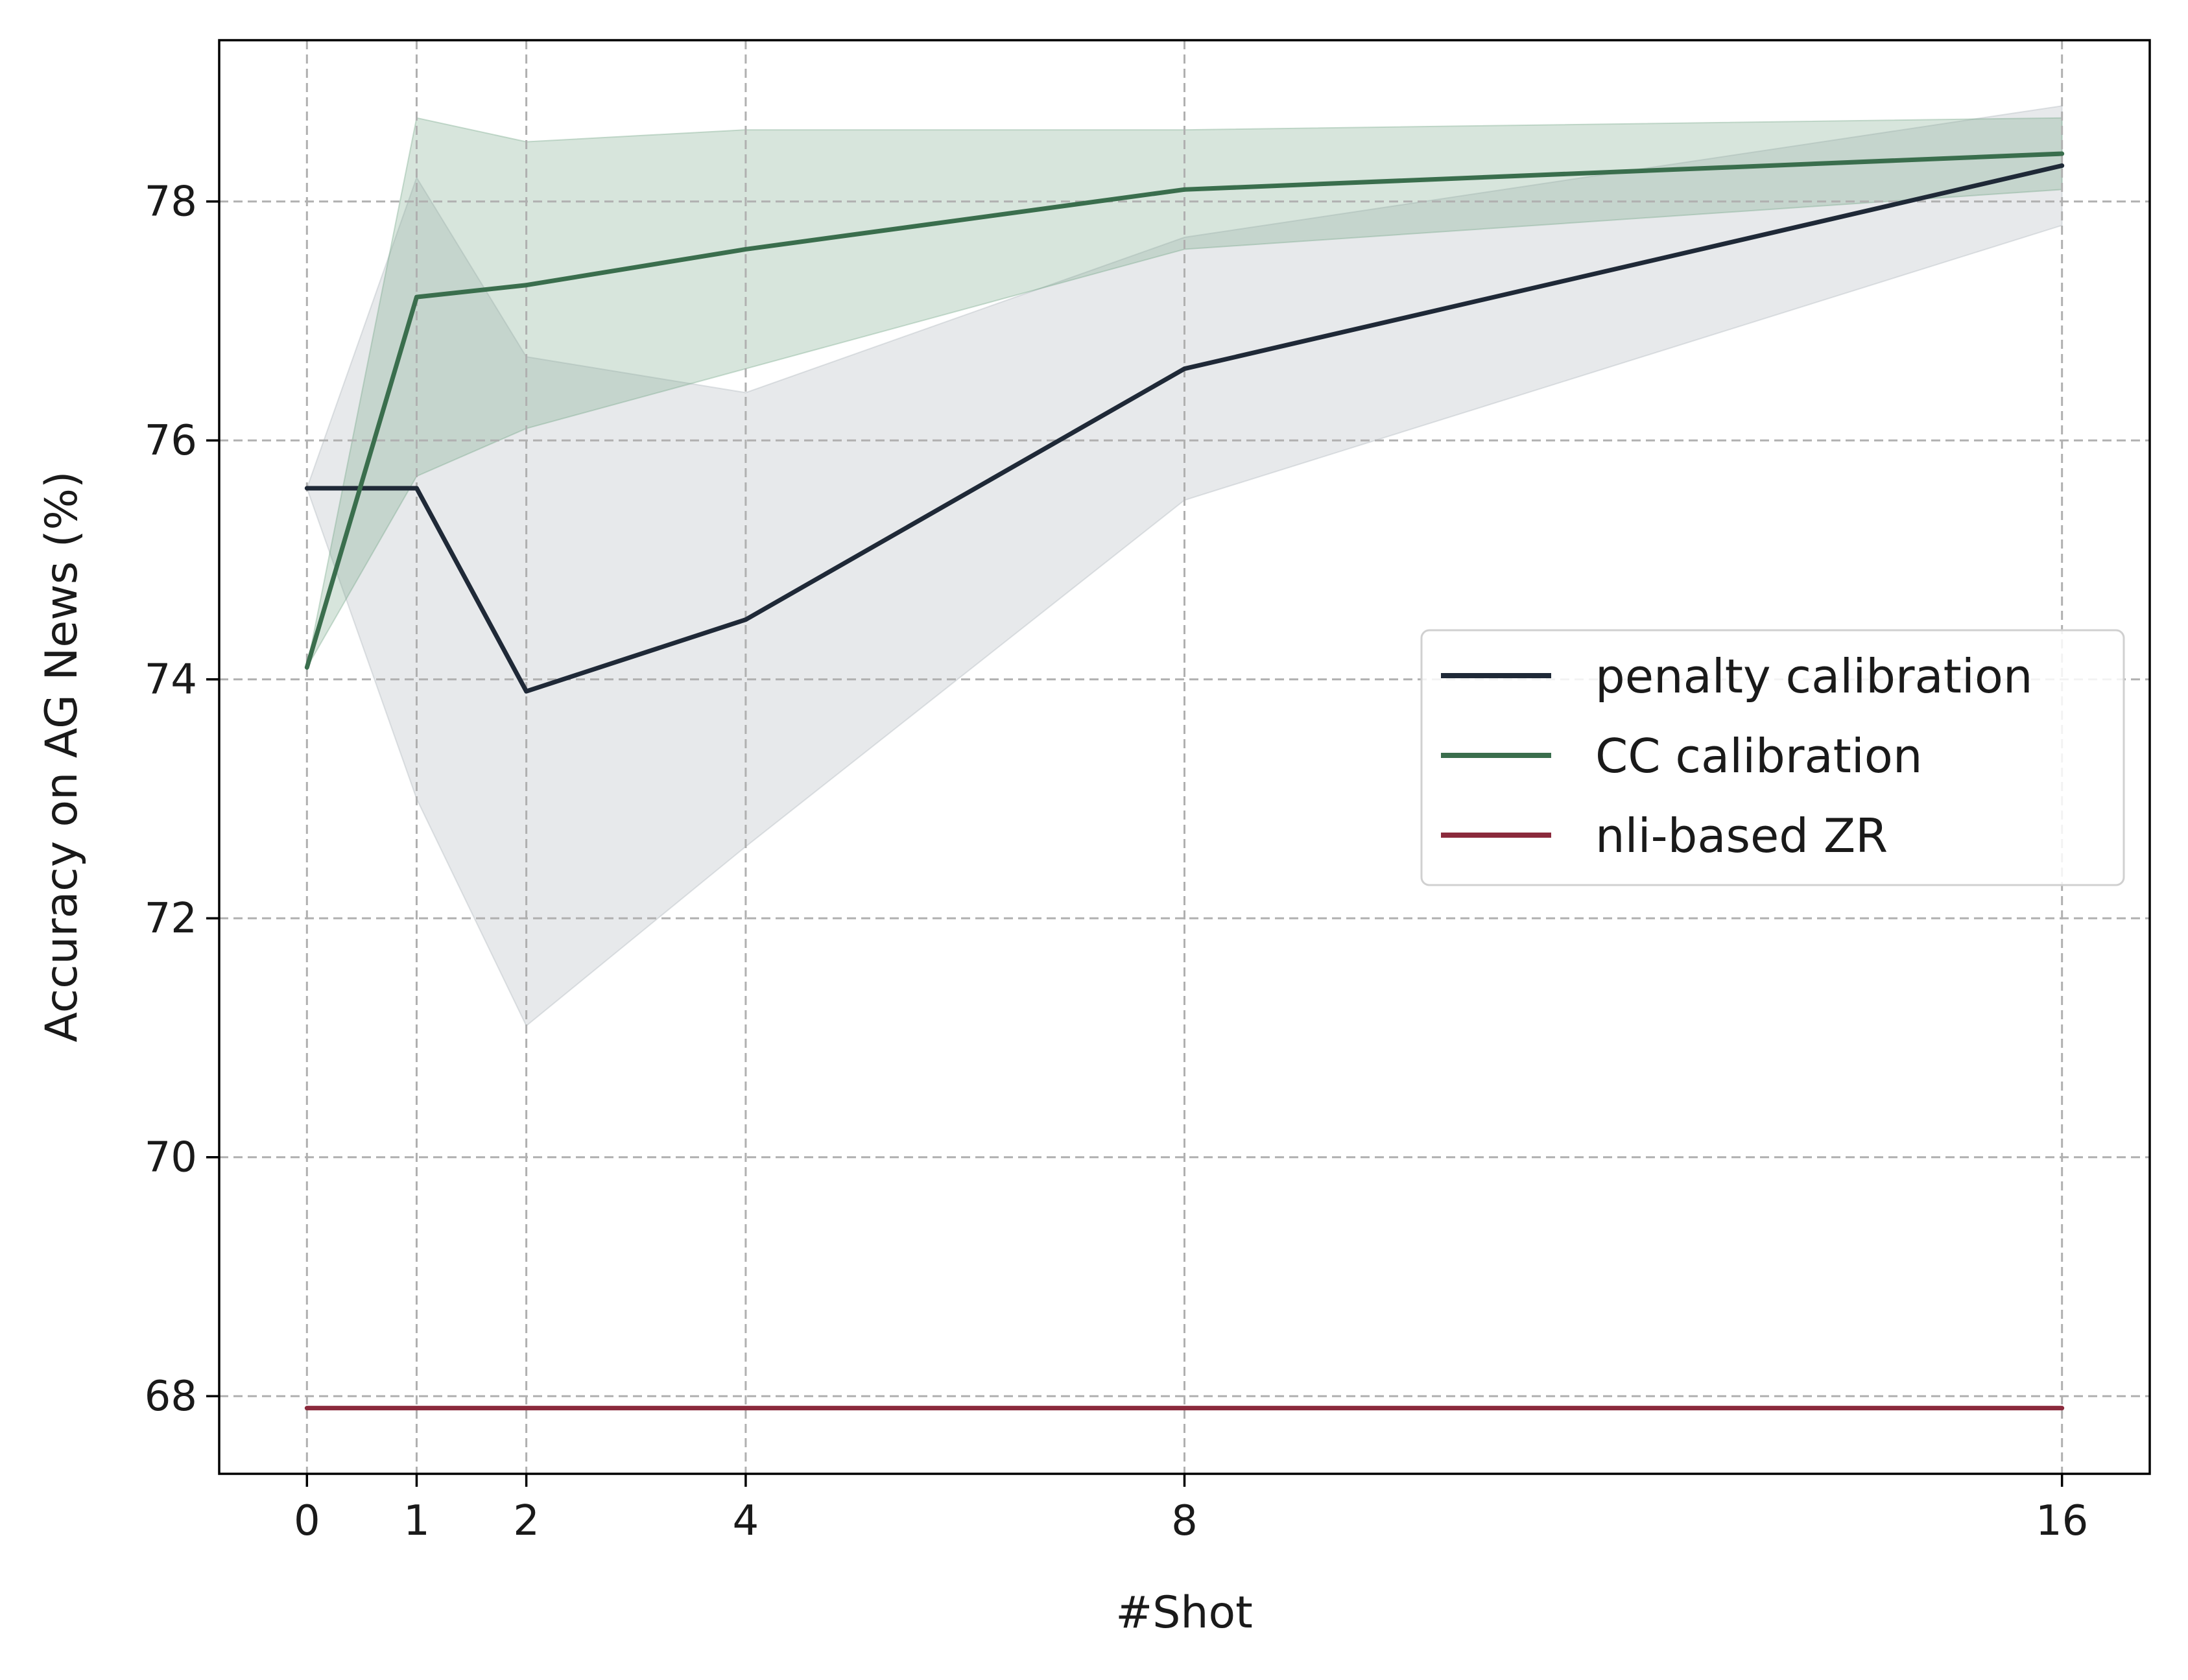 The height and width of the screenshot is (1680, 2188). Describe the element at coordinates (1759, 756) in the screenshot. I see `legend-label-1: CC calibration` at that location.